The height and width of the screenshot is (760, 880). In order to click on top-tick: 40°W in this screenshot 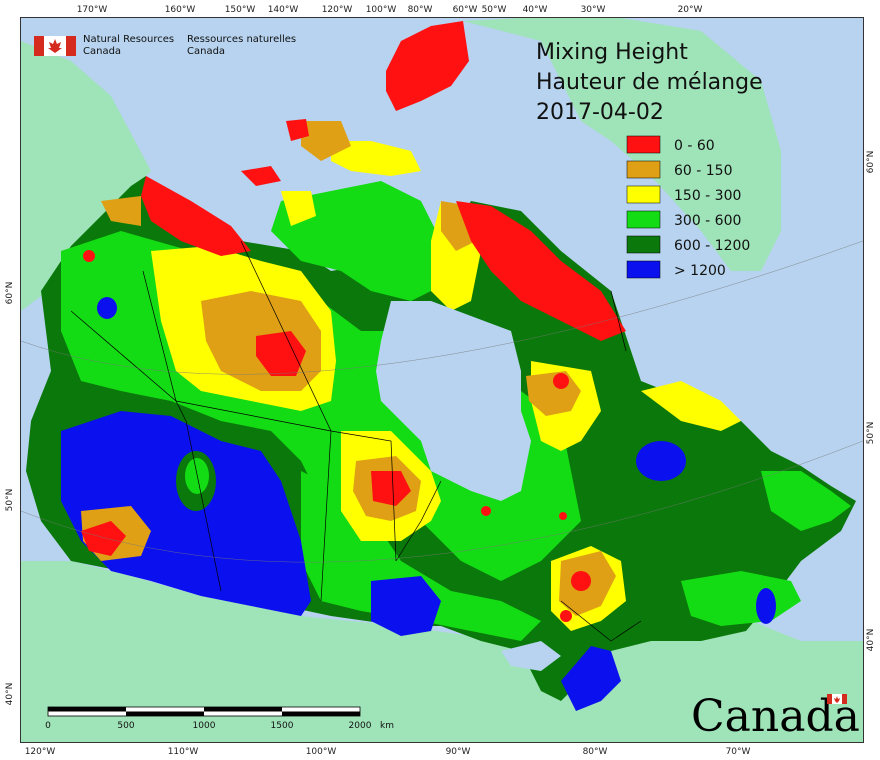, I will do `click(535, 10)`.